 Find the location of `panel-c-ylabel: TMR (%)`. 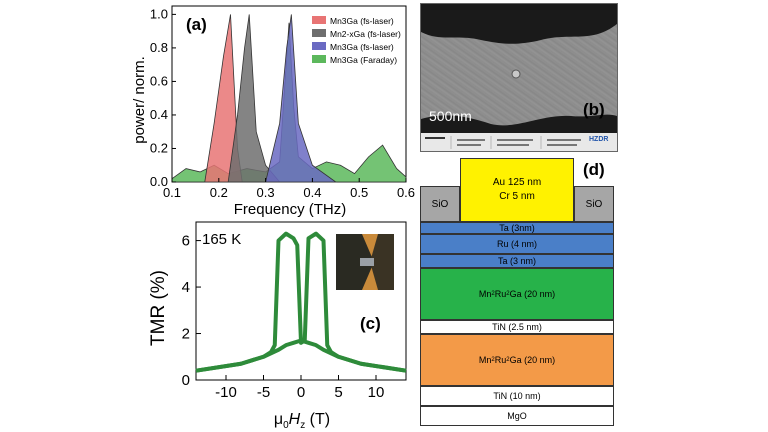

panel-c-ylabel: TMR (%) is located at coordinates (158, 308).